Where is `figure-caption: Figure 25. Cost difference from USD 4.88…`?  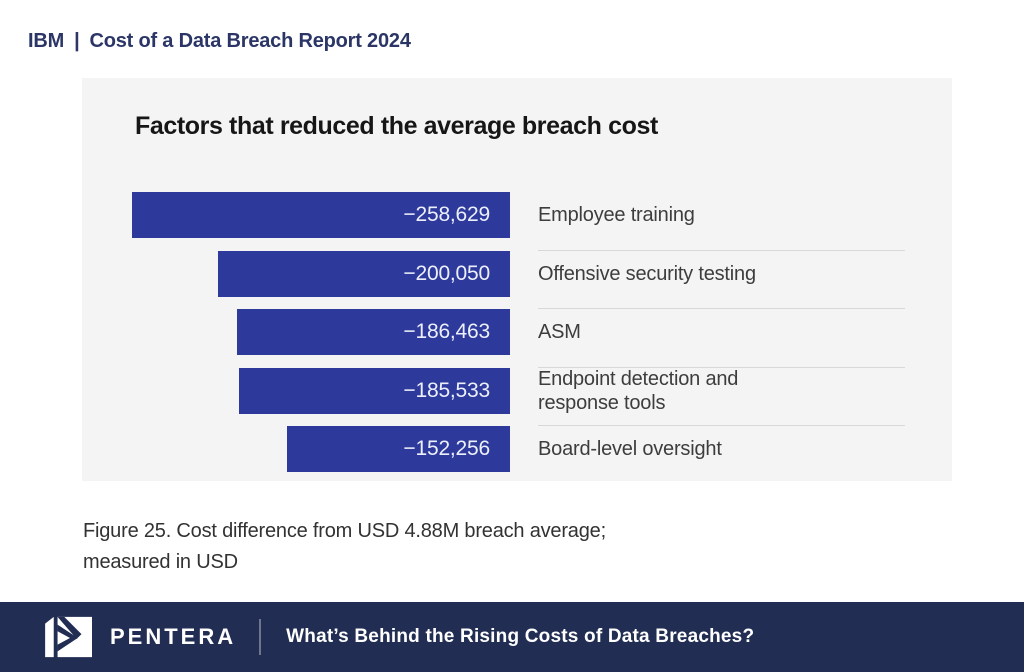 figure-caption: Figure 25. Cost difference from USD 4.88… is located at coordinates (344, 547).